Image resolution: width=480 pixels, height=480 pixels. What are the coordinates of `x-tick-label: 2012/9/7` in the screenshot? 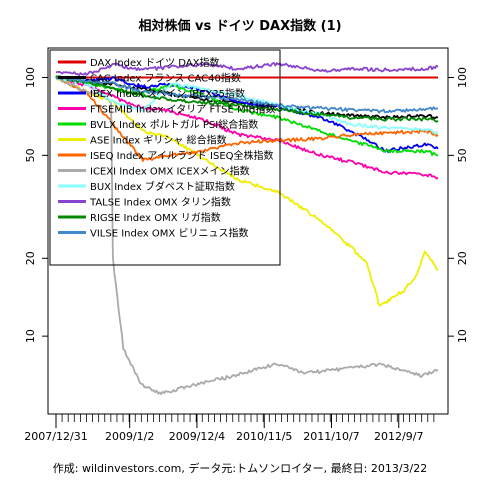 It's located at (398, 436).